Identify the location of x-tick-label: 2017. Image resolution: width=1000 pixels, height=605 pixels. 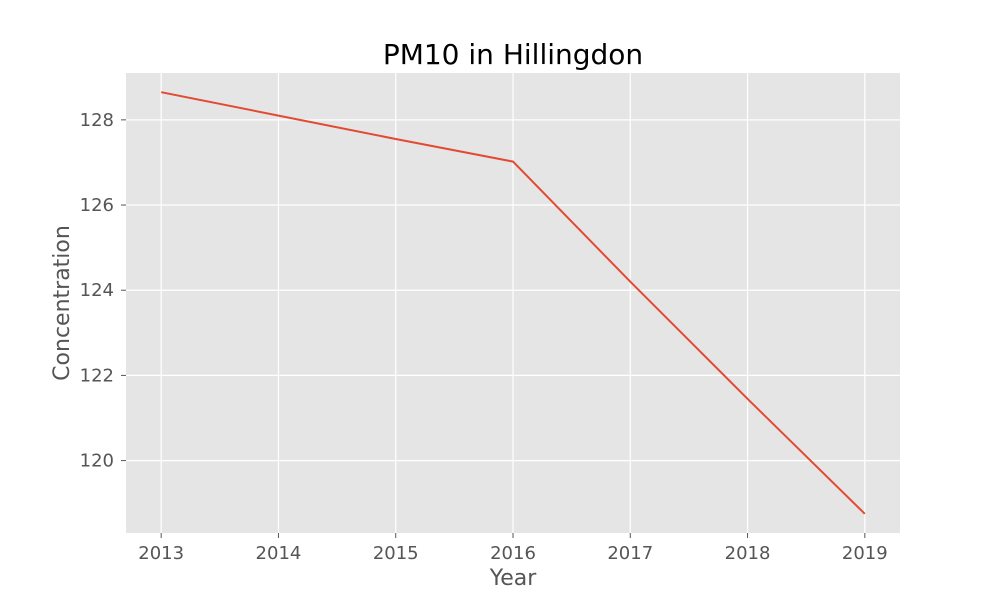
(630, 553).